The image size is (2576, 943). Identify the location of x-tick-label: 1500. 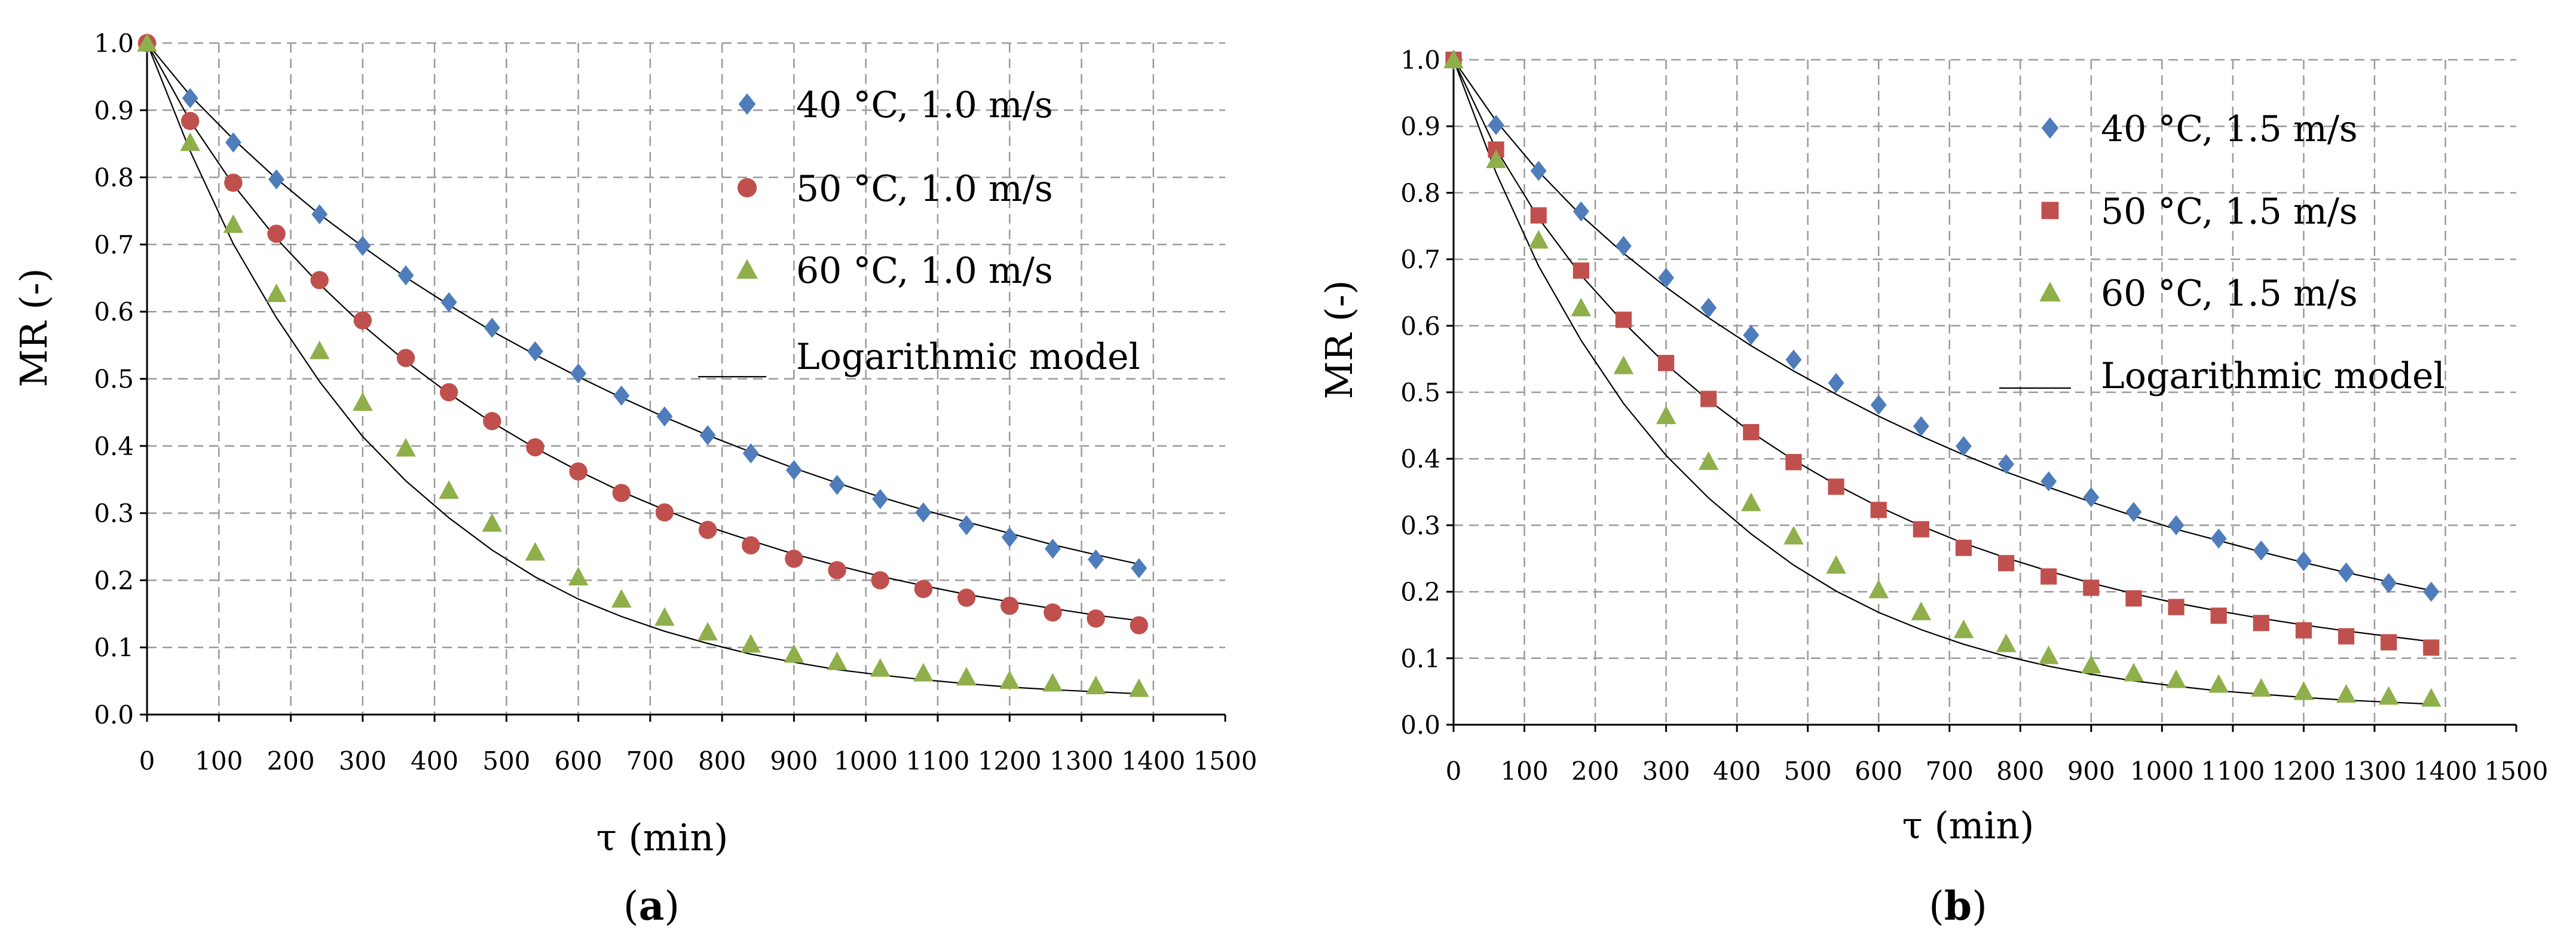
(1226, 761).